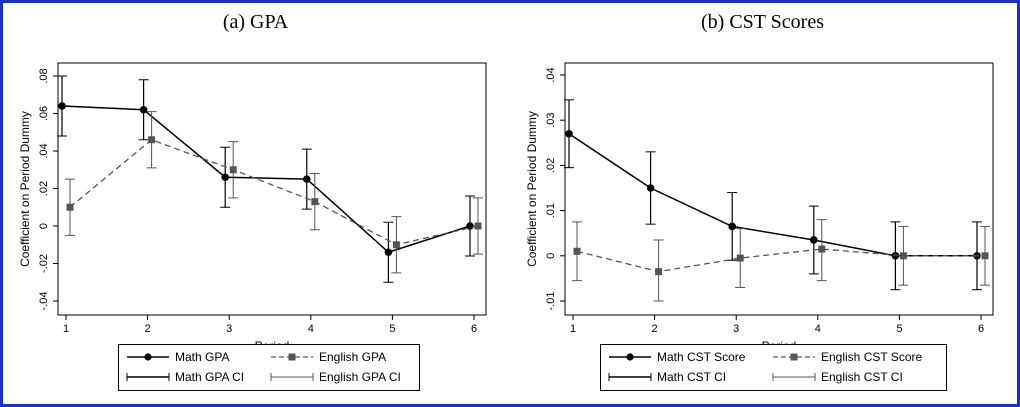 This screenshot has height=407, width=1020. I want to click on y-tick-label: .06, so click(44, 113).